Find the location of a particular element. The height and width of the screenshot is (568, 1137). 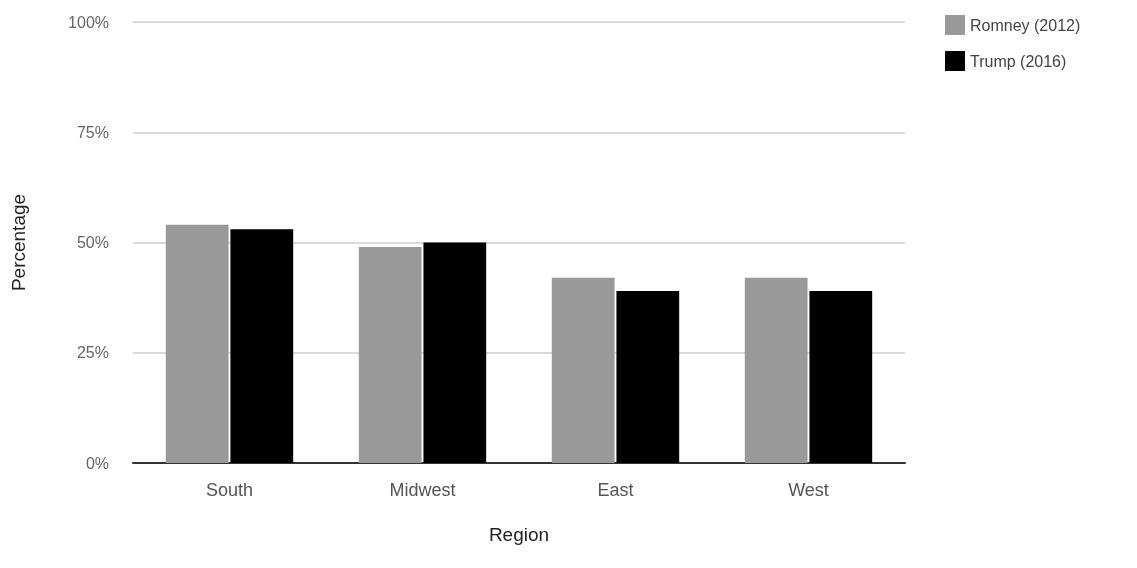

y-axis-title: Percentage is located at coordinates (18, 242).